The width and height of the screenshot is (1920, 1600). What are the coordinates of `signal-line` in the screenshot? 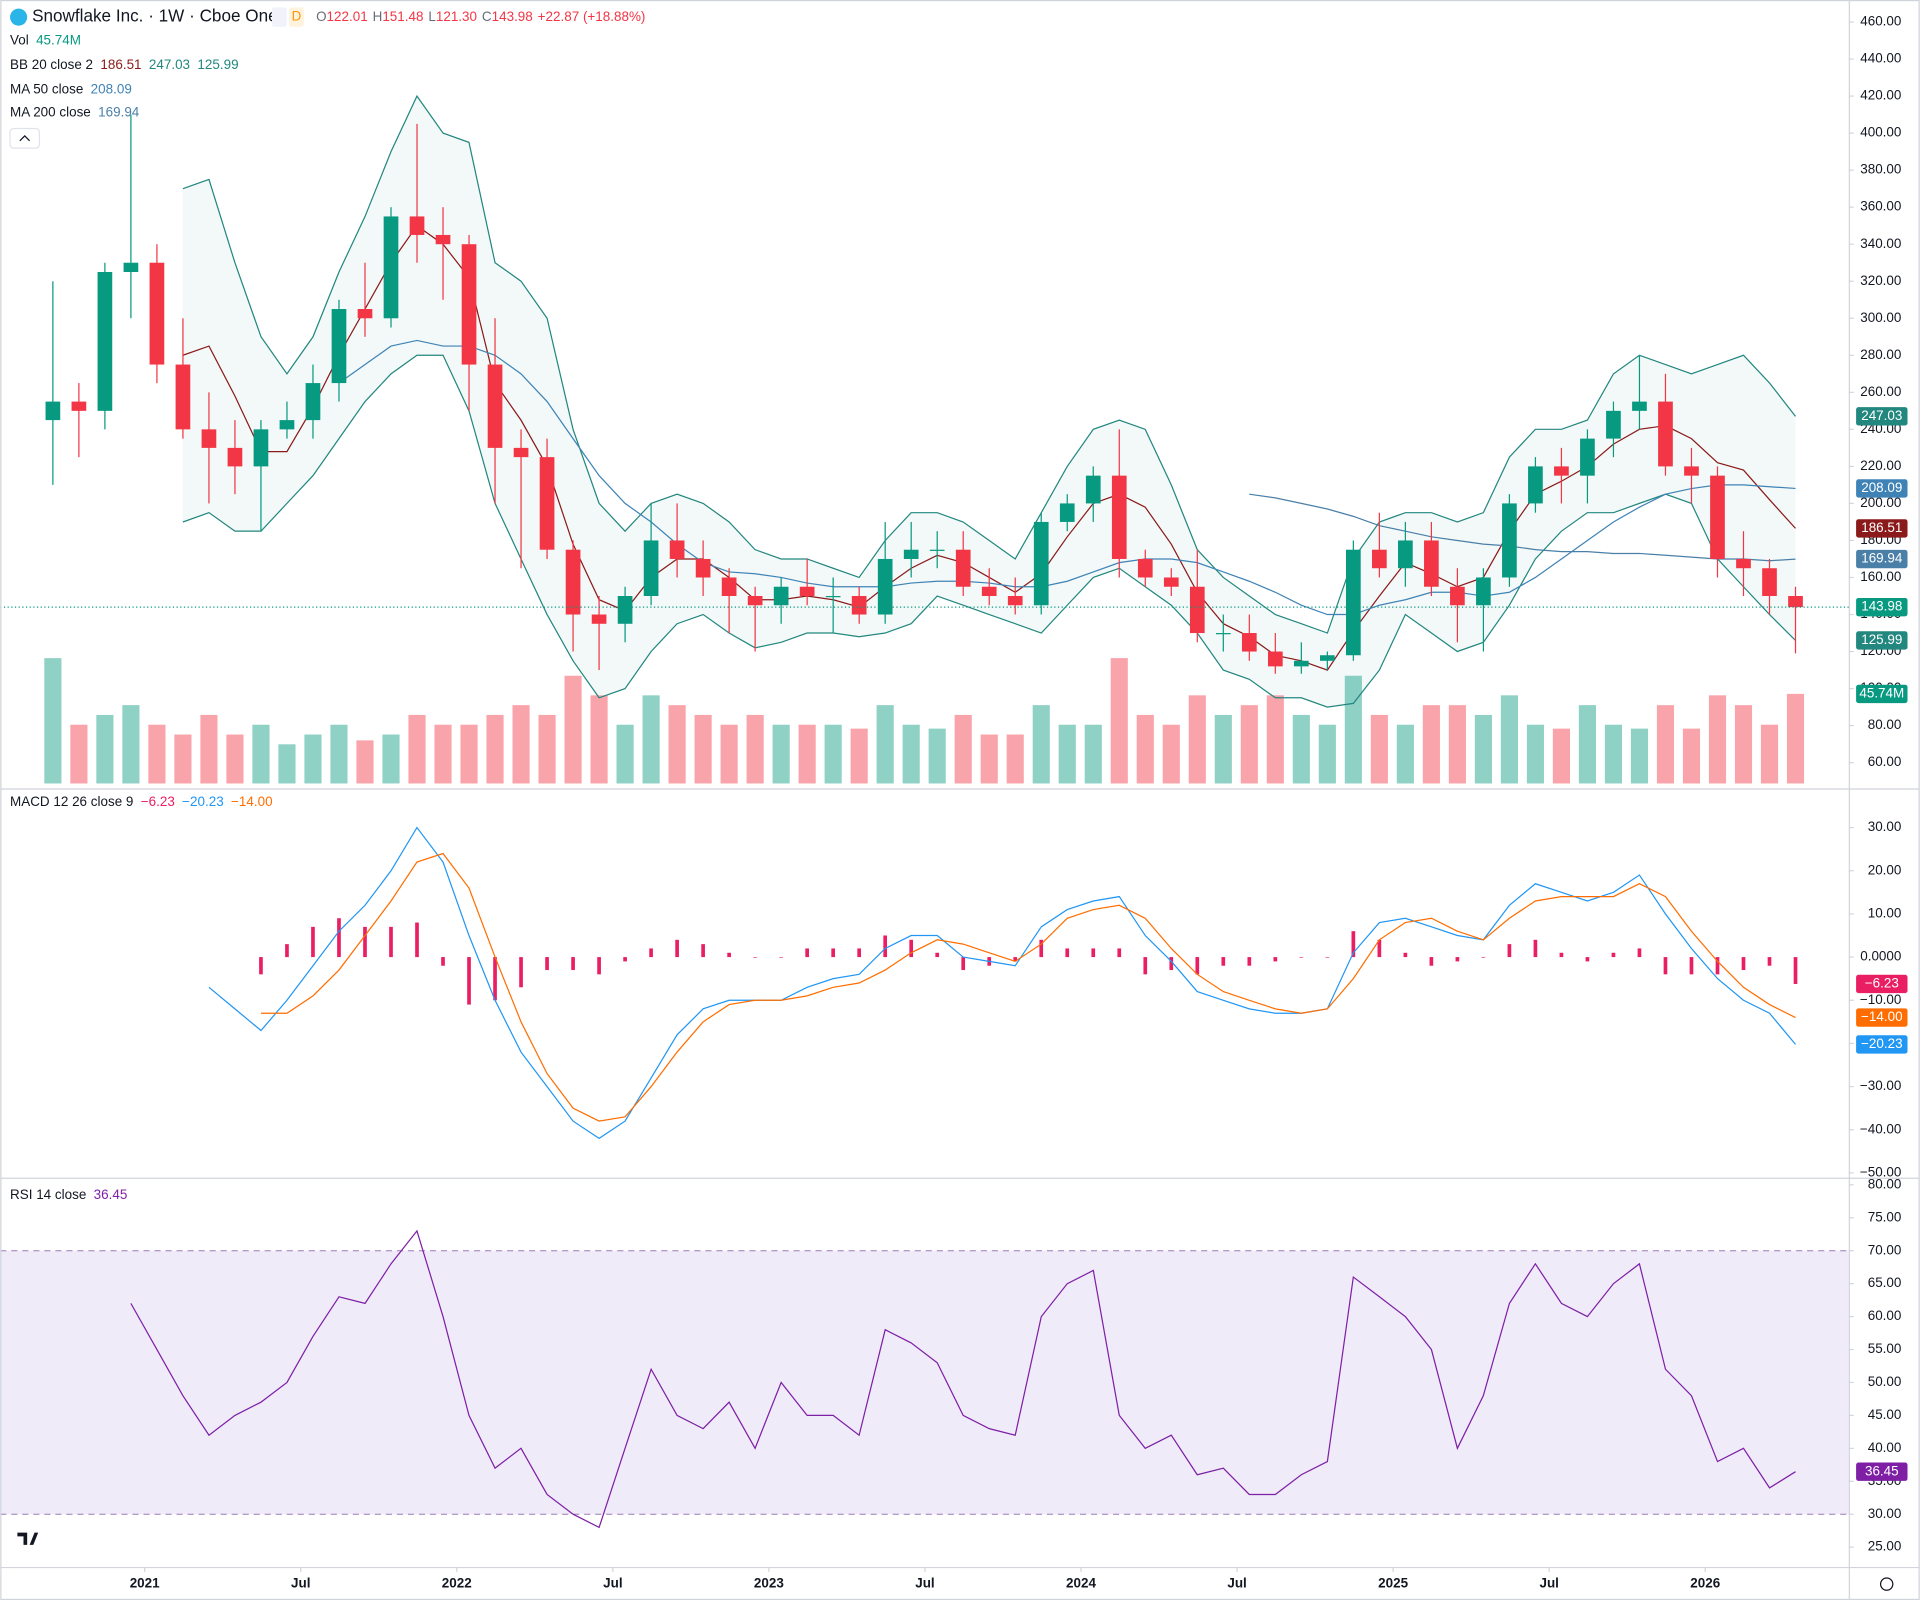 It's located at (1028, 987).